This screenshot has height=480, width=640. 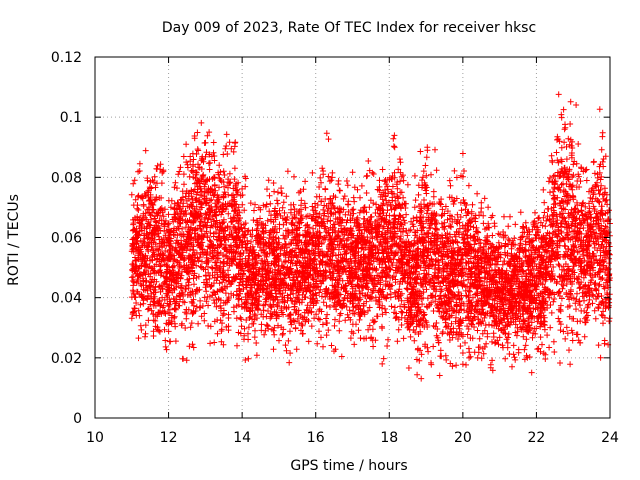 What do you see at coordinates (66, 239) in the screenshot?
I see `y-tick-label: 0.06` at bounding box center [66, 239].